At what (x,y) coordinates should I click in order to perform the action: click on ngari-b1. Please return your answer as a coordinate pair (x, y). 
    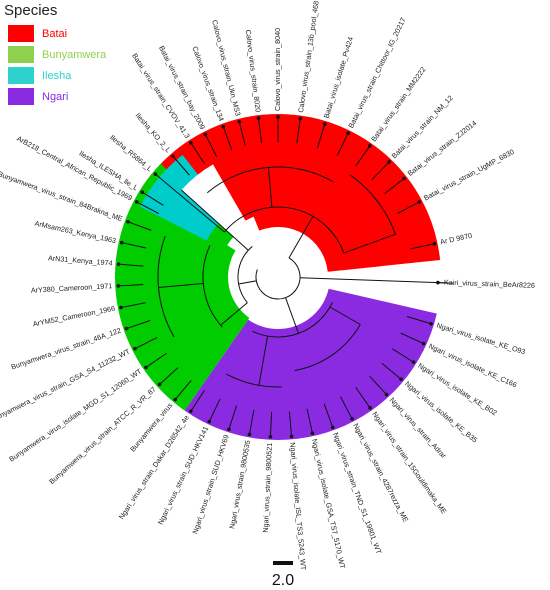
    Looking at the image, I should click on (345, 315).